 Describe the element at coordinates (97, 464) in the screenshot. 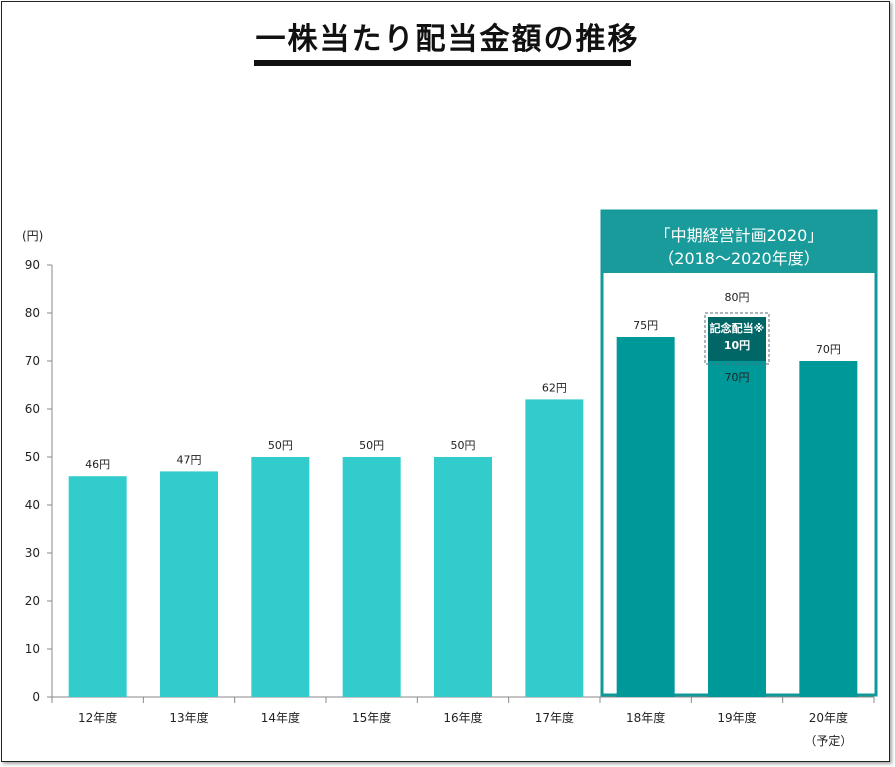

I see `bar-value-label: 46円` at that location.